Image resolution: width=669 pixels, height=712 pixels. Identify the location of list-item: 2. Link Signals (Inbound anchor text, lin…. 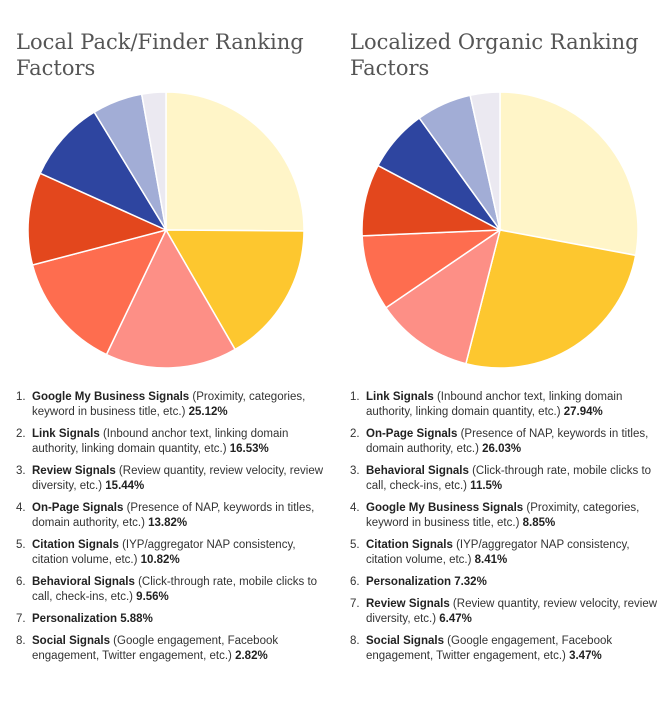
(171, 442).